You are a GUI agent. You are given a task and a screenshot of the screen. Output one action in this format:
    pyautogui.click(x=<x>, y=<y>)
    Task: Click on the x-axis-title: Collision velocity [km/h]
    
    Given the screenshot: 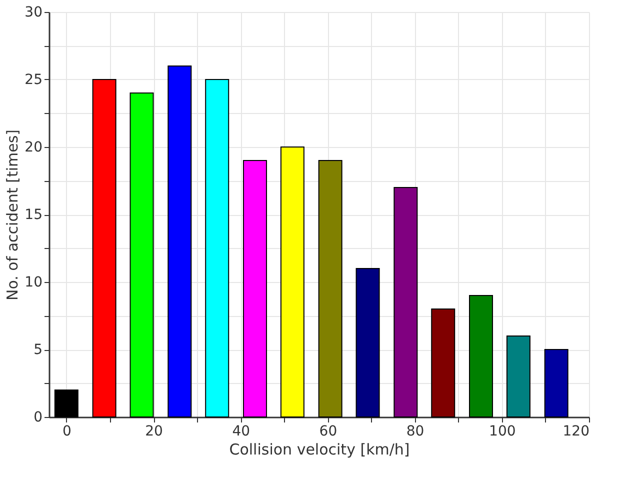 What is the action you would take?
    pyautogui.click(x=319, y=449)
    